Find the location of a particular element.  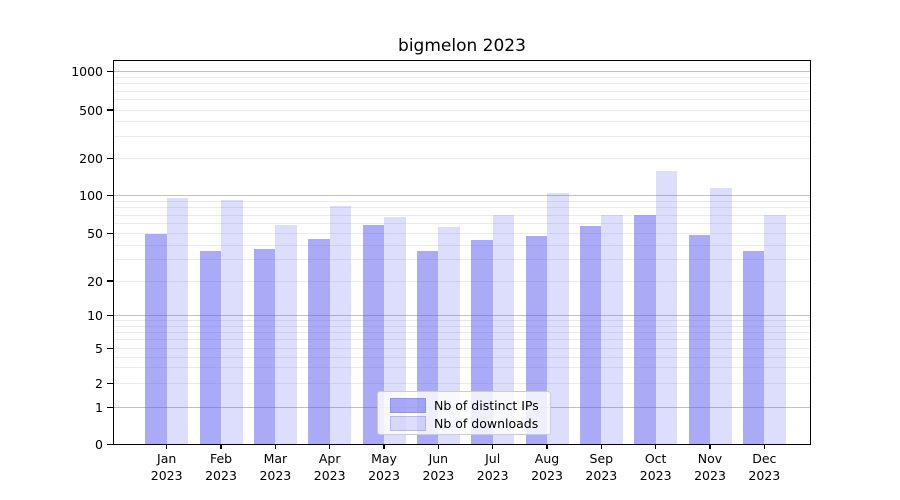

x-tick-label: Jan 2023 is located at coordinates (166, 467).